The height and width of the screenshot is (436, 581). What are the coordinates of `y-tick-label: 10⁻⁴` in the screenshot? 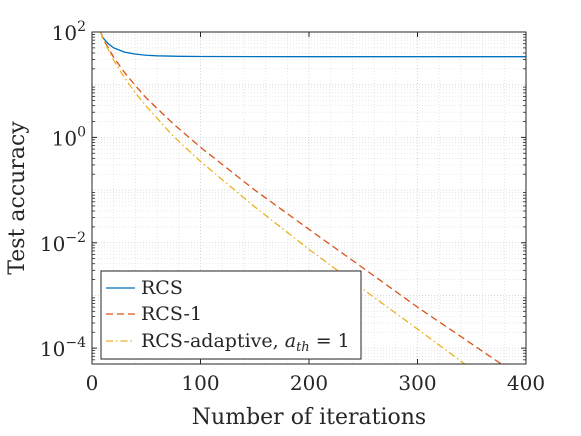 It's located at (63, 348).